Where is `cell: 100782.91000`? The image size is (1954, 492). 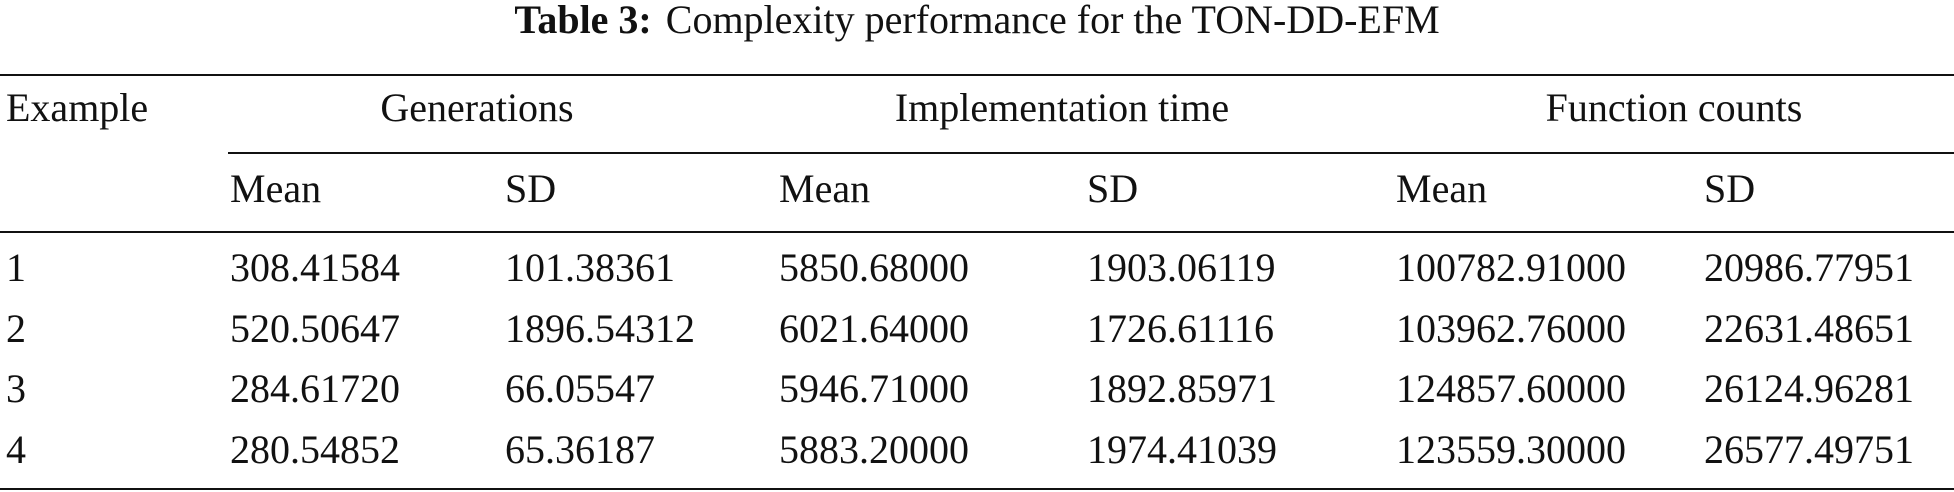
cell: 100782.91000 is located at coordinates (1511, 267).